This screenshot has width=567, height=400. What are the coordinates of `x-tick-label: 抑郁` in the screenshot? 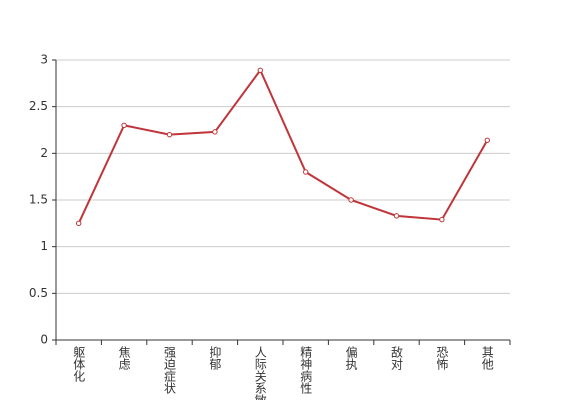 It's located at (215, 358).